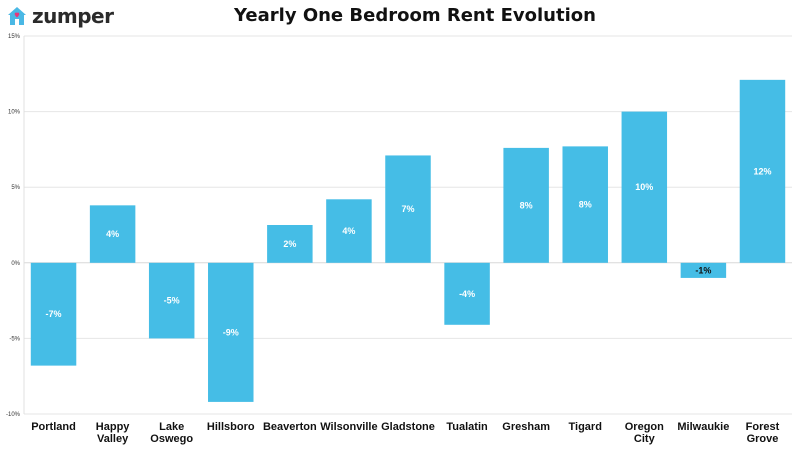 The width and height of the screenshot is (800, 450). I want to click on y-tick-label: 0%, so click(15, 264).